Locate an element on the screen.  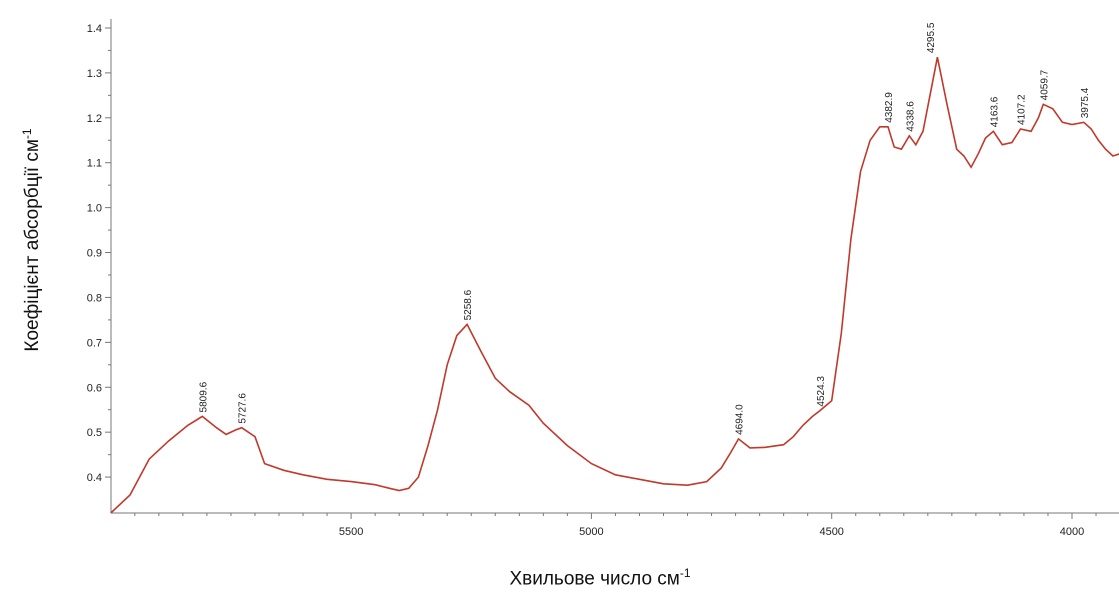
y-tick-label: 1.2 is located at coordinates (94, 119).